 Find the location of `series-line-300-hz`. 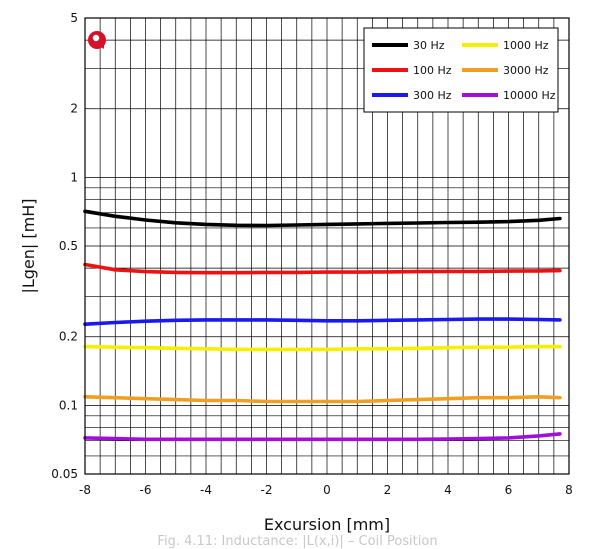

series-line-300-hz is located at coordinates (322, 322).